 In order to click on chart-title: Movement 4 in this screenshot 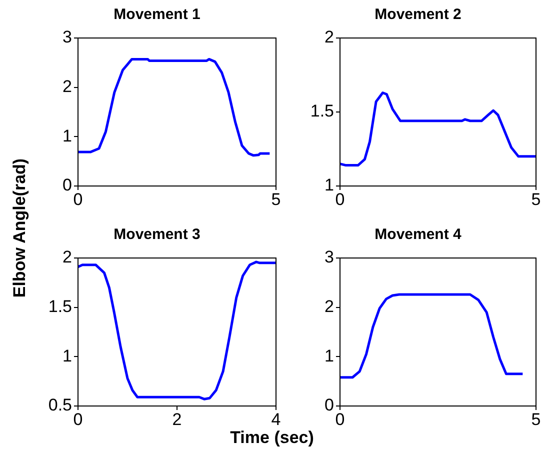, I will do `click(418, 235)`.